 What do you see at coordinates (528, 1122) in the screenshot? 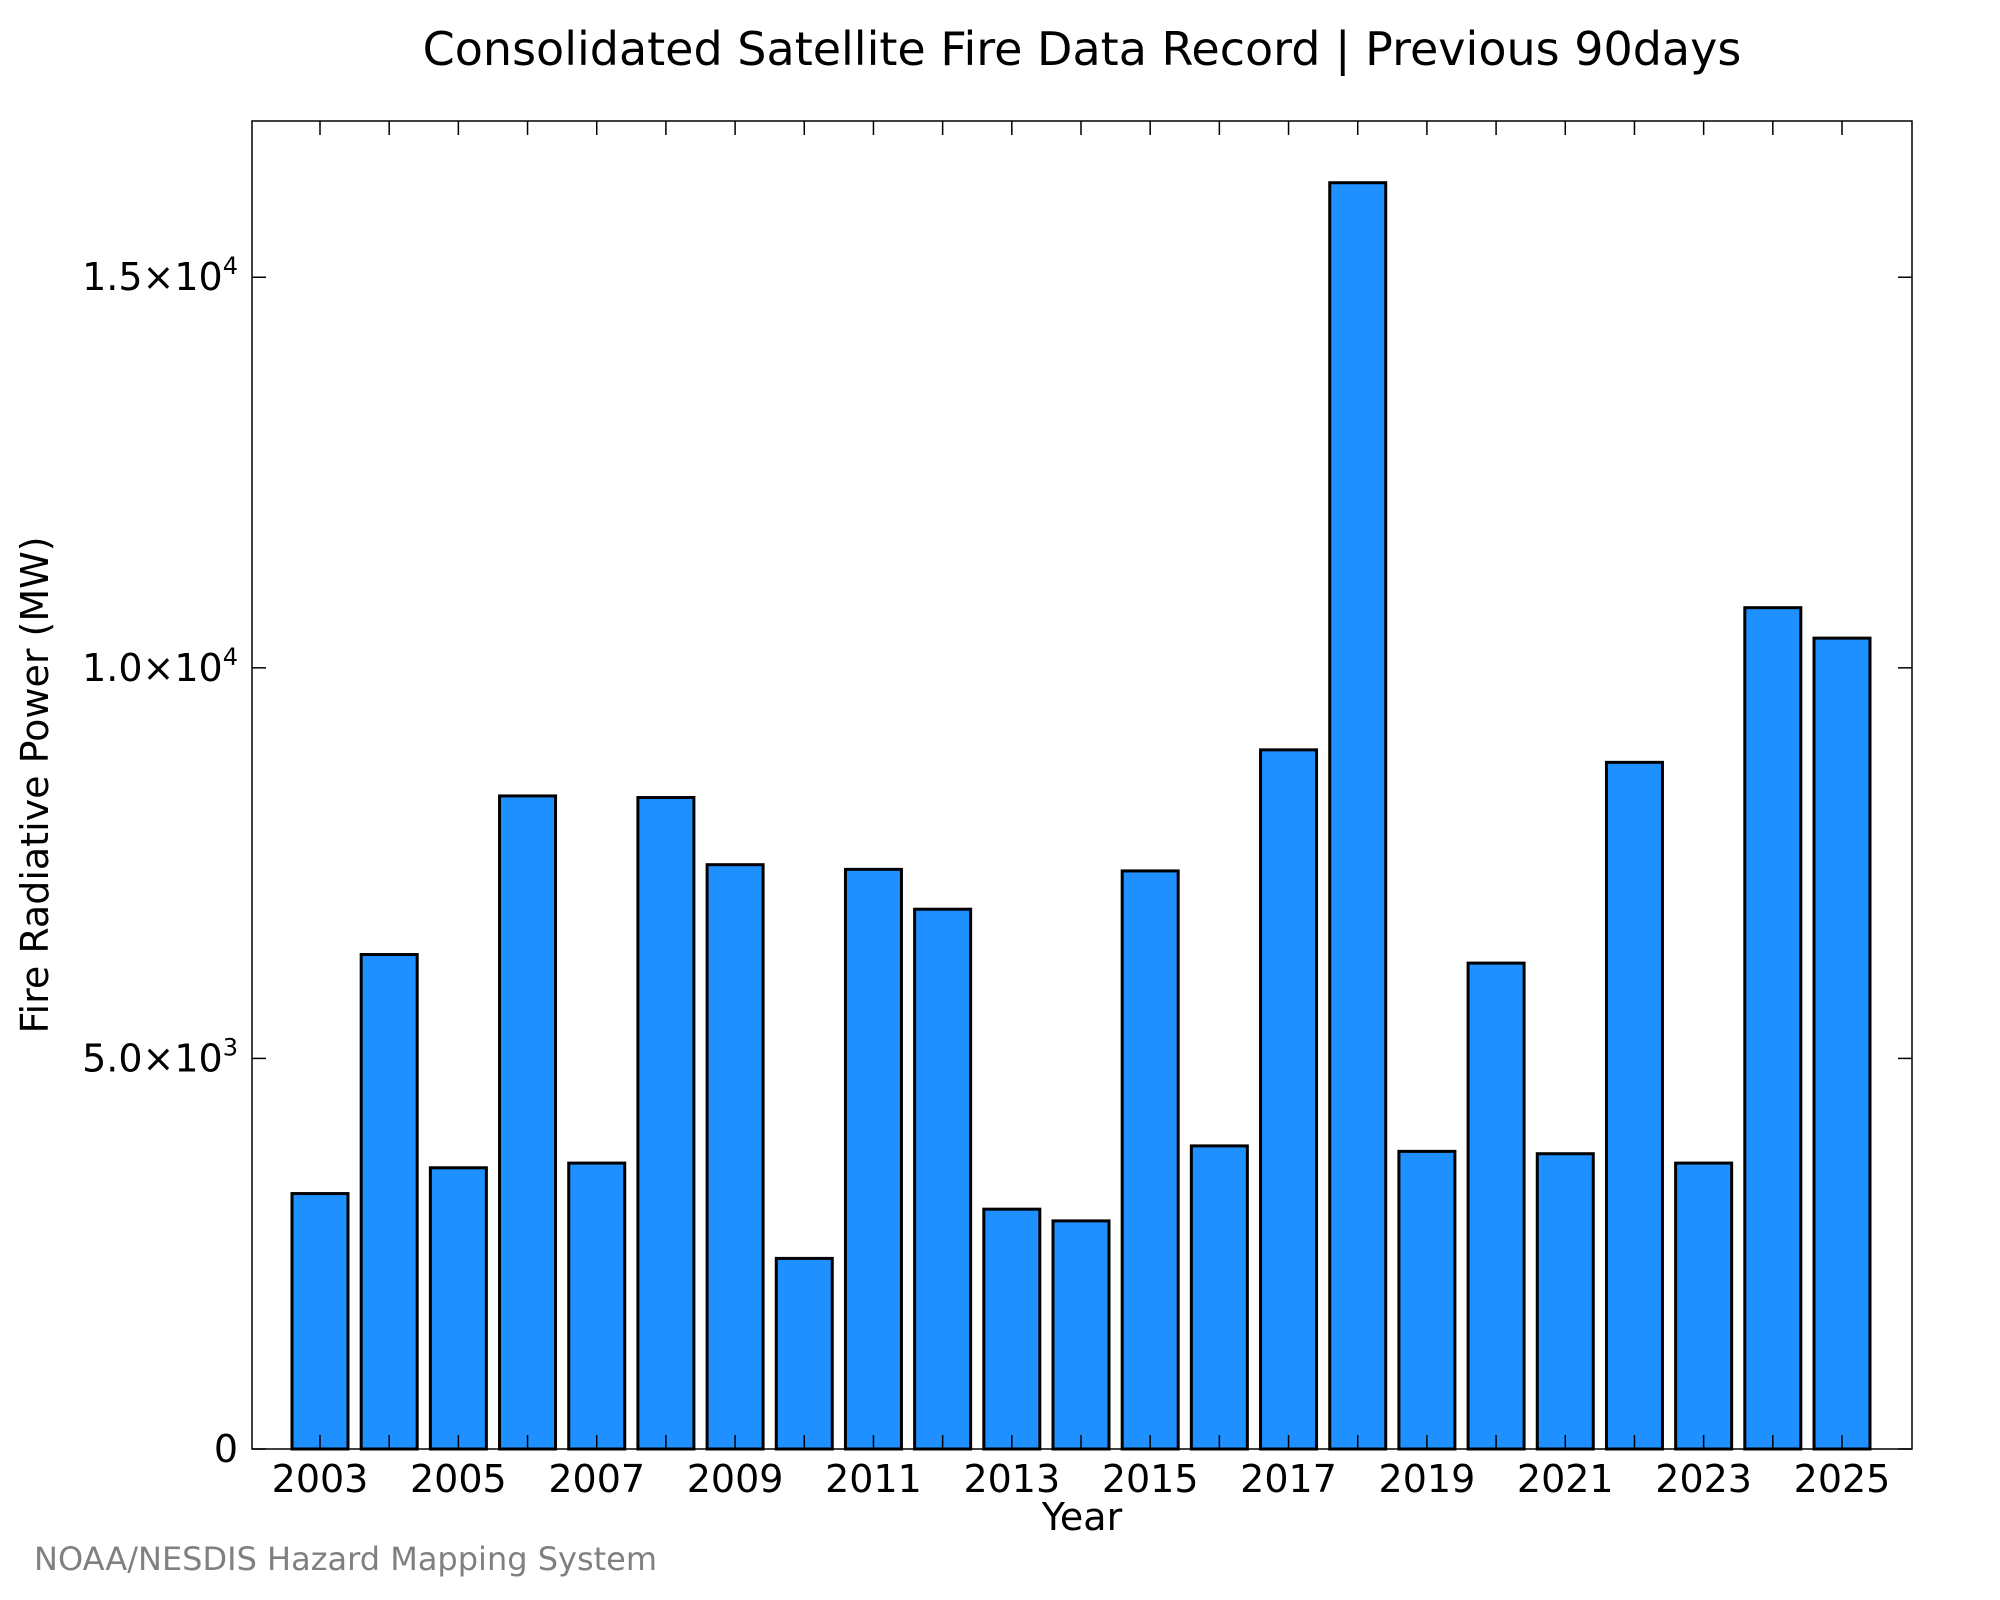
I see `bar-2006` at bounding box center [528, 1122].